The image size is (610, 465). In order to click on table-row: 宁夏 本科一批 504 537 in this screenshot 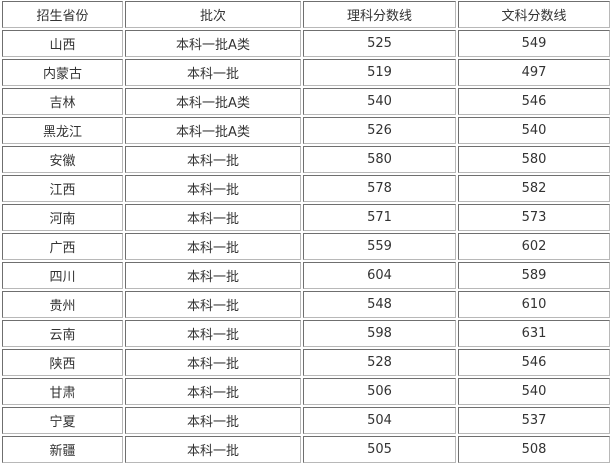, I will do `click(306, 420)`.